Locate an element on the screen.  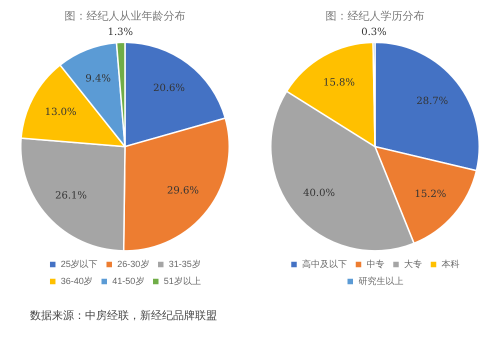
legend-label: 25岁以下 is located at coordinates (79, 263).